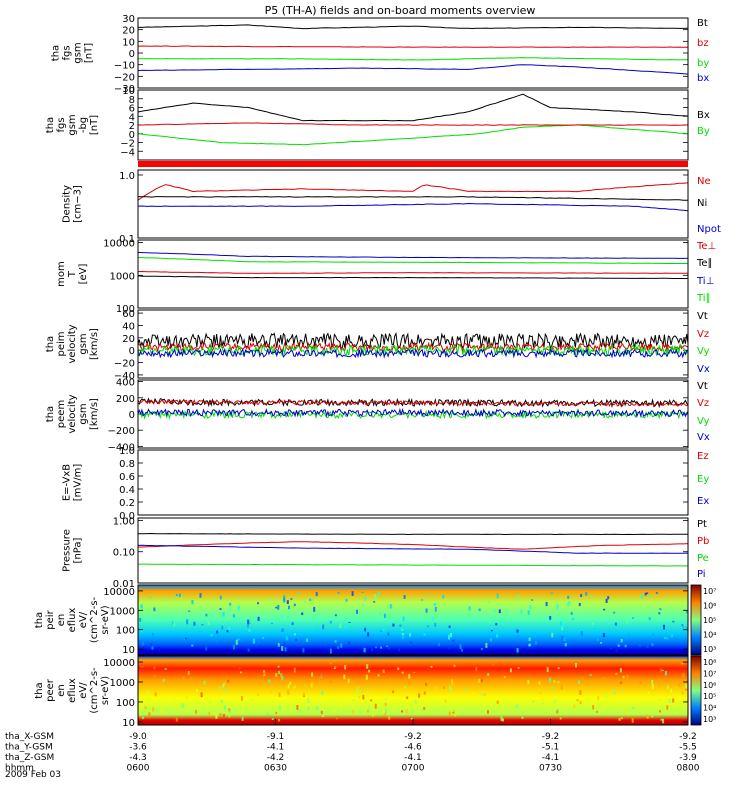 This screenshot has height=800, width=750. What do you see at coordinates (709, 662) in the screenshot?
I see `colorbar-tick-label: 10⁸` at bounding box center [709, 662].